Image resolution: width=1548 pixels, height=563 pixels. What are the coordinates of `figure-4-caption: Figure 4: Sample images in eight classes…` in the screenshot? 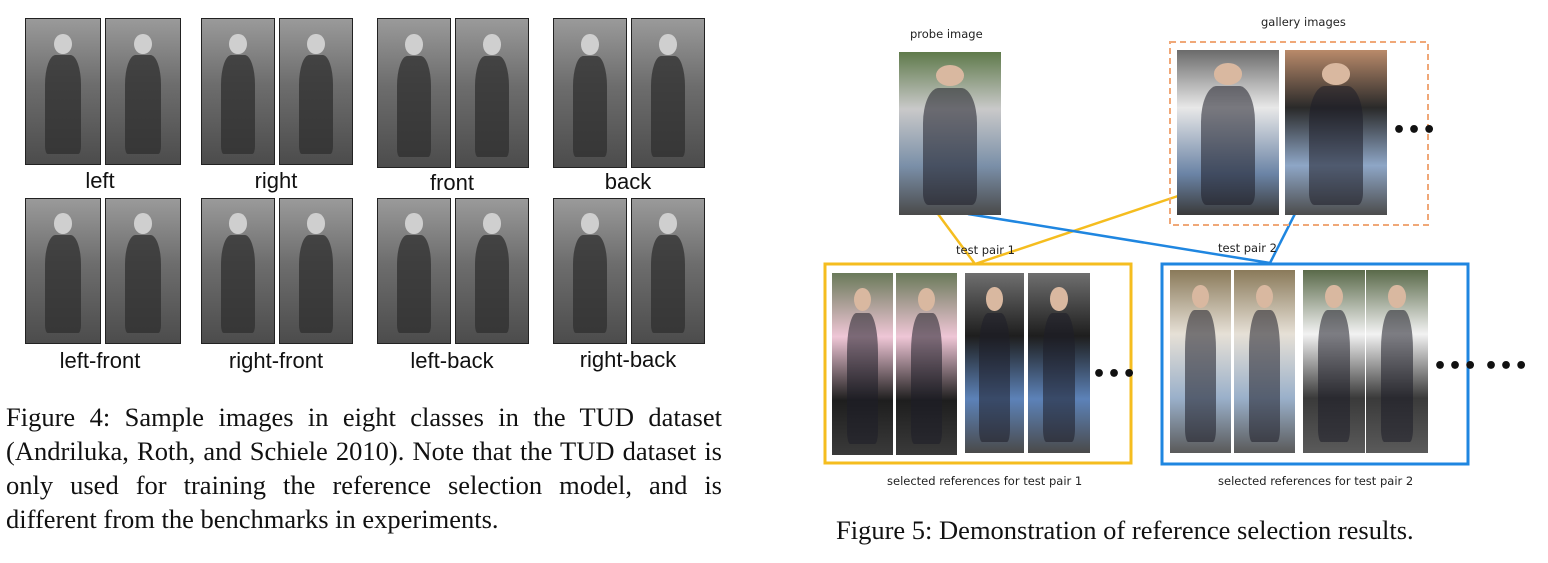 It's located at (364, 468).